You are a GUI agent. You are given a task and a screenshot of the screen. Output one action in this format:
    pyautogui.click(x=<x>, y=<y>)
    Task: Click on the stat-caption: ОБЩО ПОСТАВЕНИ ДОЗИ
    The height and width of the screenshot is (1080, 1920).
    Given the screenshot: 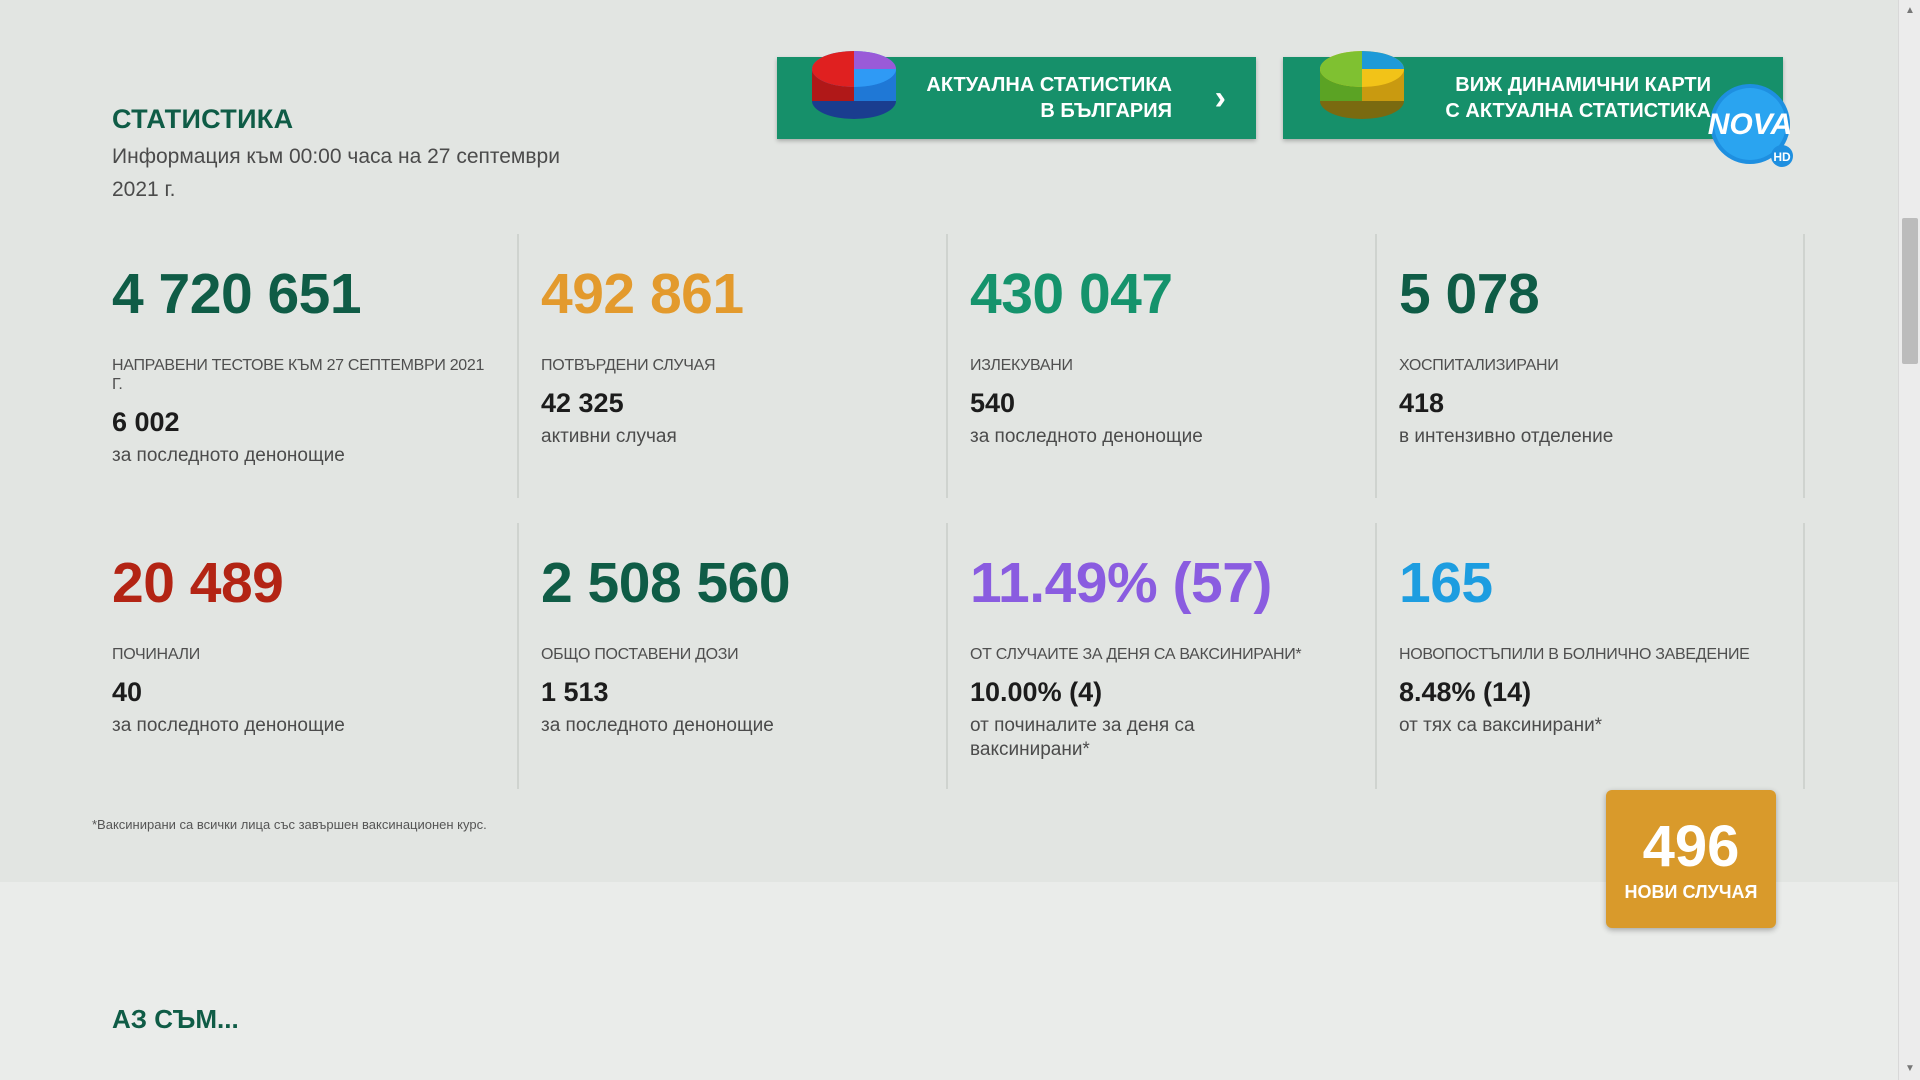 What is the action you would take?
    pyautogui.click(x=640, y=654)
    